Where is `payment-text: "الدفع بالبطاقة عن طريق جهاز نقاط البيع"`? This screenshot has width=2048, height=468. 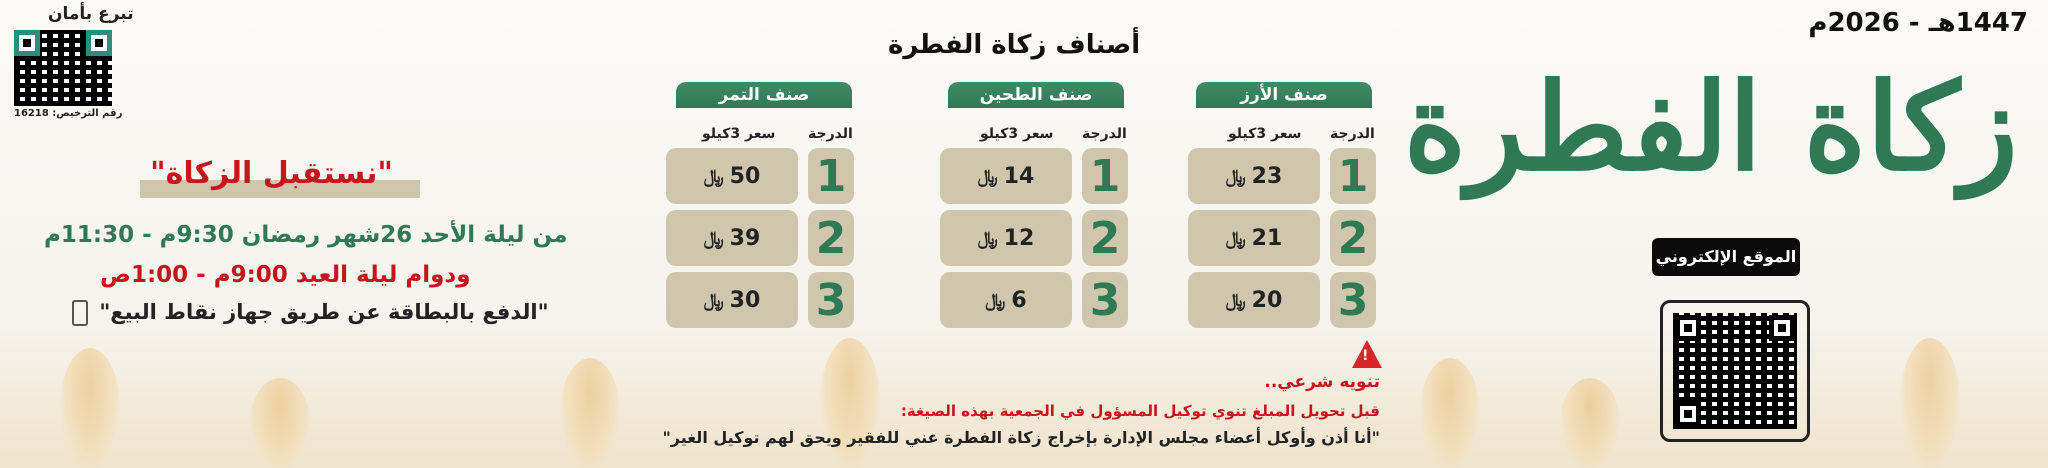
payment-text: "الدفع بالبطاقة عن طريق جهاز نقاط البيع" is located at coordinates (324, 312).